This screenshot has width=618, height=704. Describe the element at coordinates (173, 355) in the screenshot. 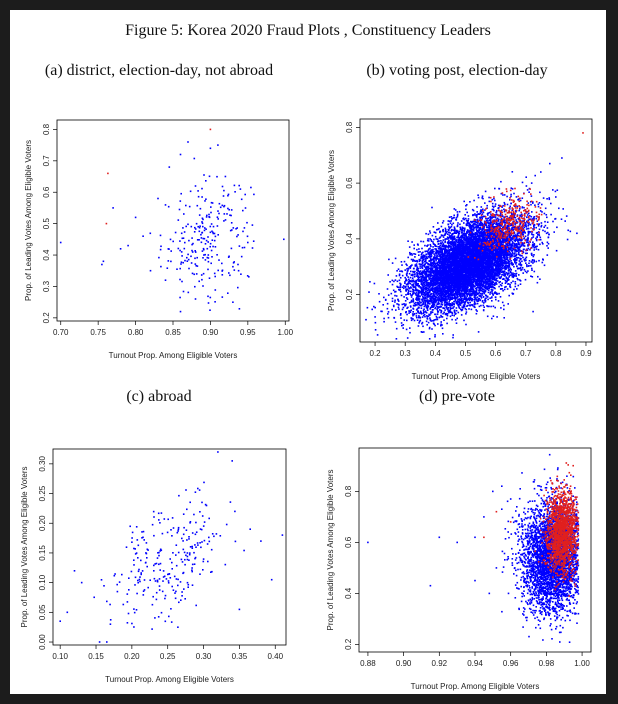

I see `x-axis-label: Turnout Prop. Among Eligible Voters` at that location.